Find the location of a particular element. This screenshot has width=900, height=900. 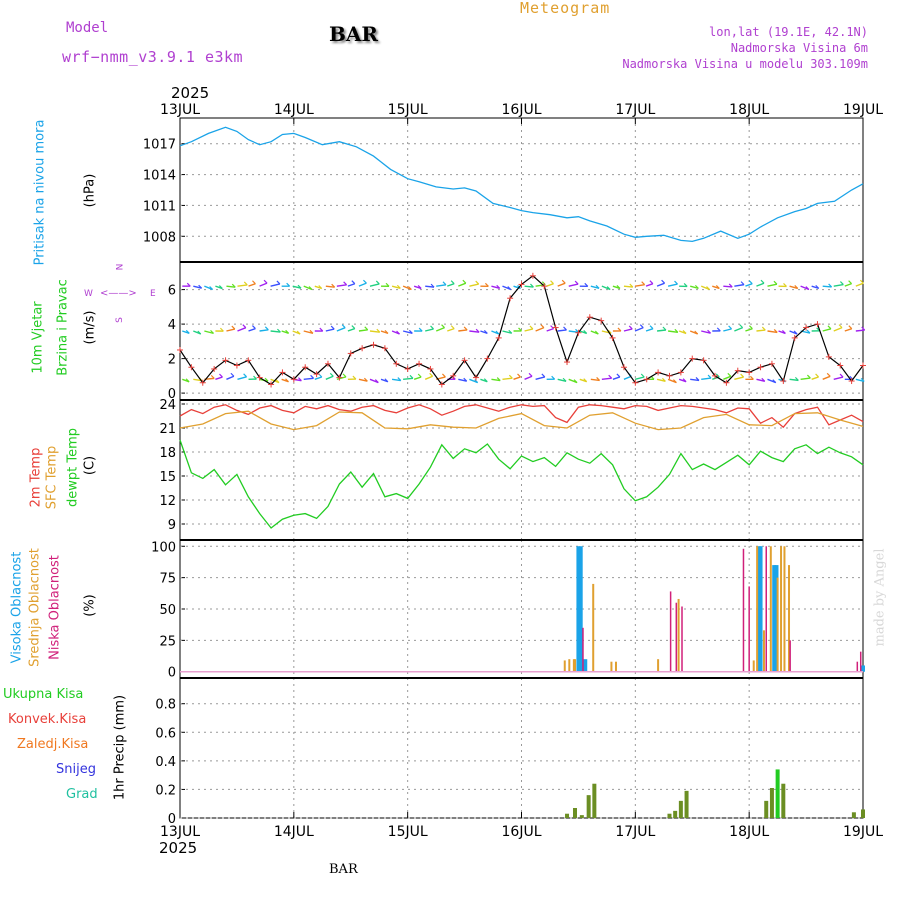

y-tick-label: 0 is located at coordinates (172, 819).